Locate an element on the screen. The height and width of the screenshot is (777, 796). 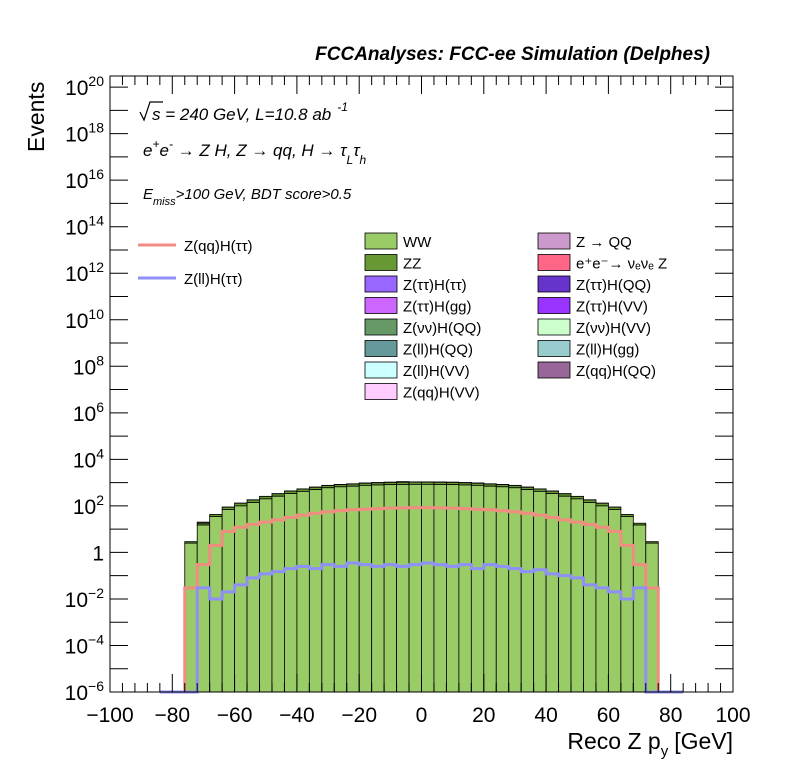
legend-swatch-z-h is located at coordinates (381, 284).